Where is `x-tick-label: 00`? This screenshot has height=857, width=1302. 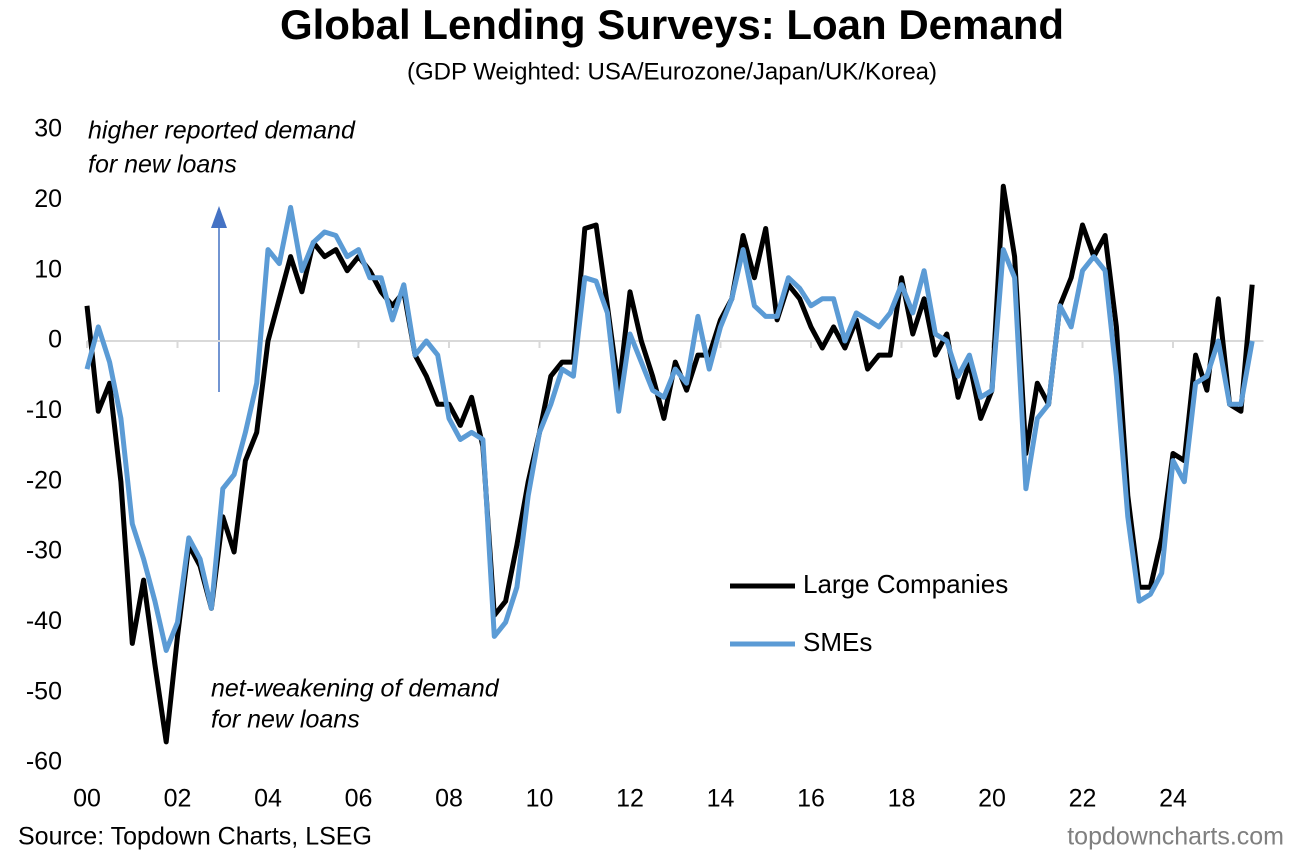
x-tick-label: 00 is located at coordinates (87, 799).